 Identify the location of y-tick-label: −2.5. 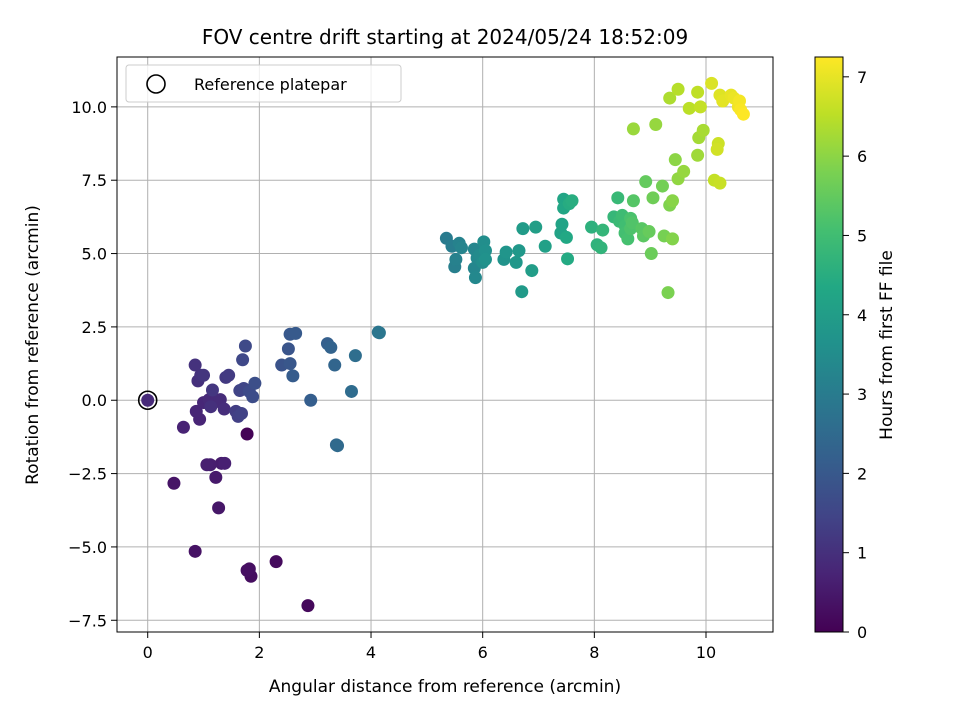
(87, 474).